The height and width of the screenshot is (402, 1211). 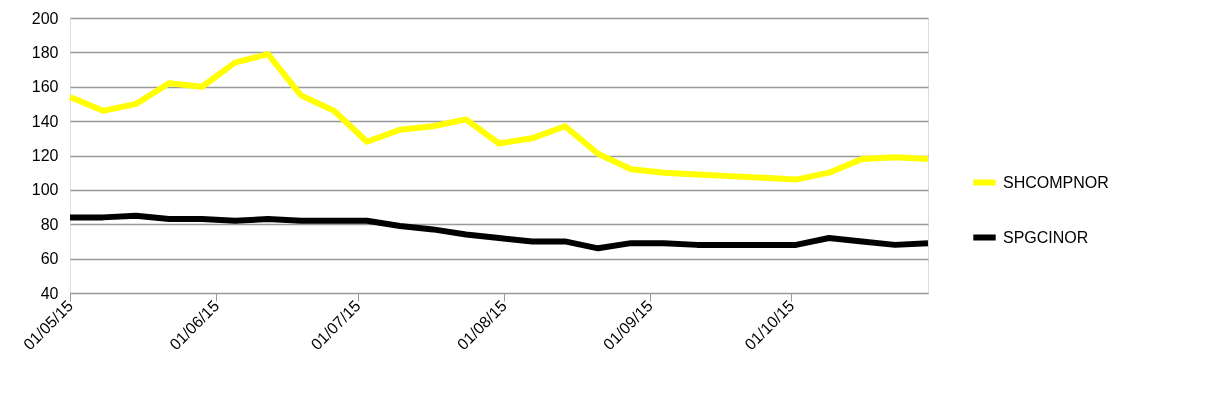 What do you see at coordinates (45, 18) in the screenshot?
I see `y-tick-label: 200` at bounding box center [45, 18].